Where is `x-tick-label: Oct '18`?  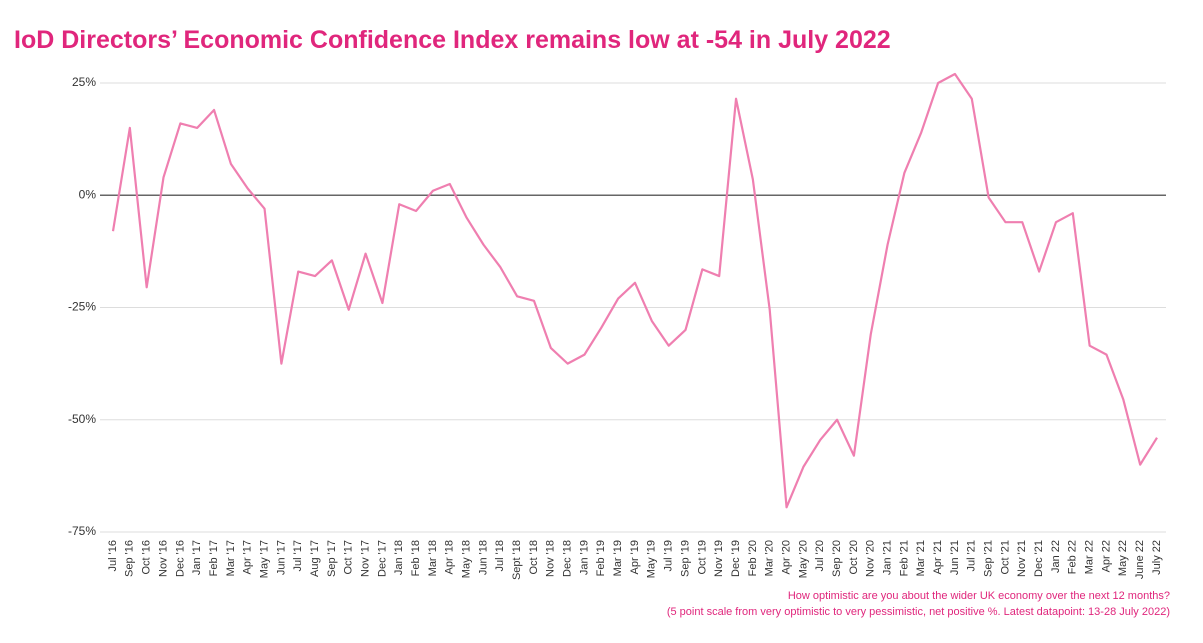 x-tick-label: Oct '18 is located at coordinates (534, 557).